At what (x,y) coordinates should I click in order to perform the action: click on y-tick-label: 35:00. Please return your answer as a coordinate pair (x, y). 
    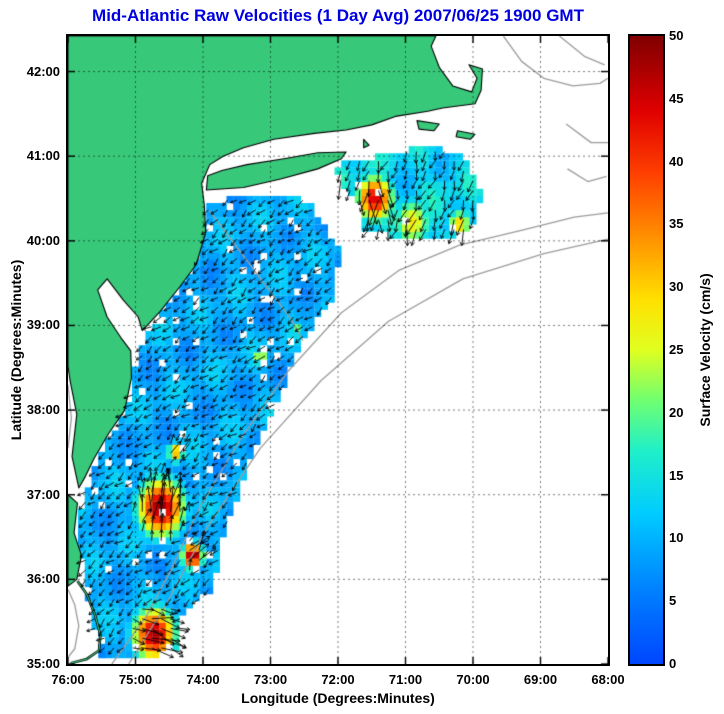
    Looking at the image, I should click on (43, 663).